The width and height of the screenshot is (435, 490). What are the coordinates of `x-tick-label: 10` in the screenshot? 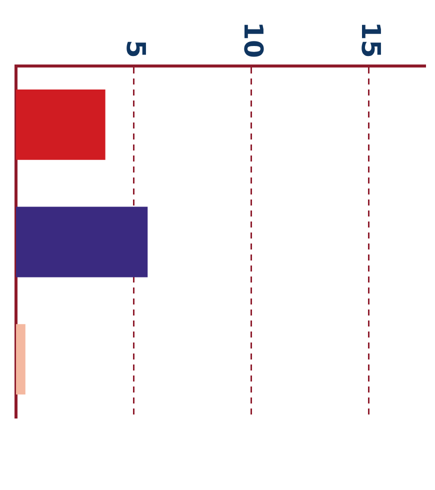 It's located at (252, 40).